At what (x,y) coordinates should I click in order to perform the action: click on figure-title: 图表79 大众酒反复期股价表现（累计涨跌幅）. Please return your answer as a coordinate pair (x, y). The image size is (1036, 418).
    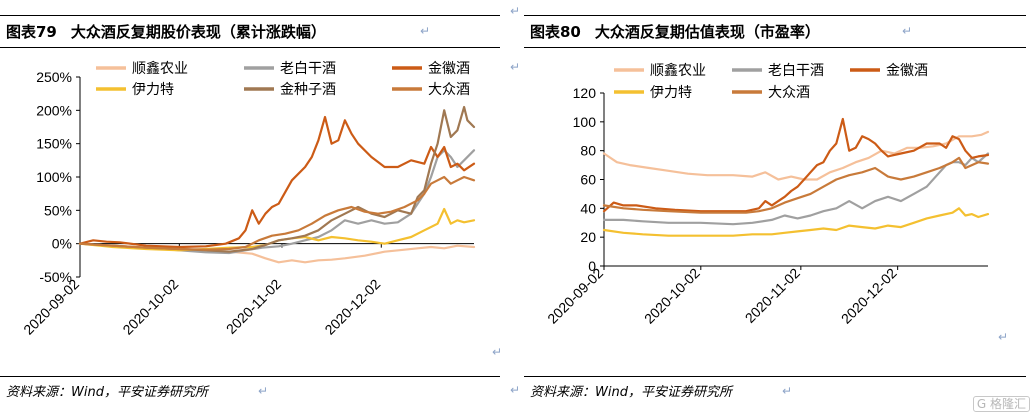
    Looking at the image, I should click on (166, 32).